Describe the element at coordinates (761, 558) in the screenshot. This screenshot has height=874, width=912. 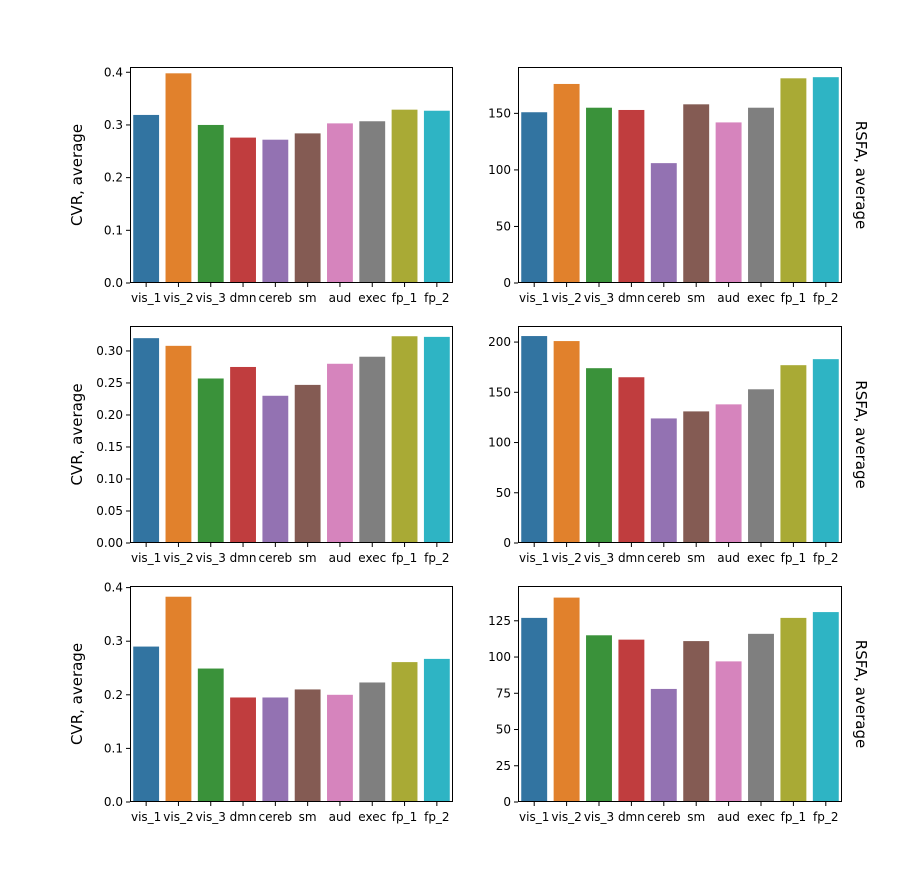
I see `x-tick-label: exec` at that location.